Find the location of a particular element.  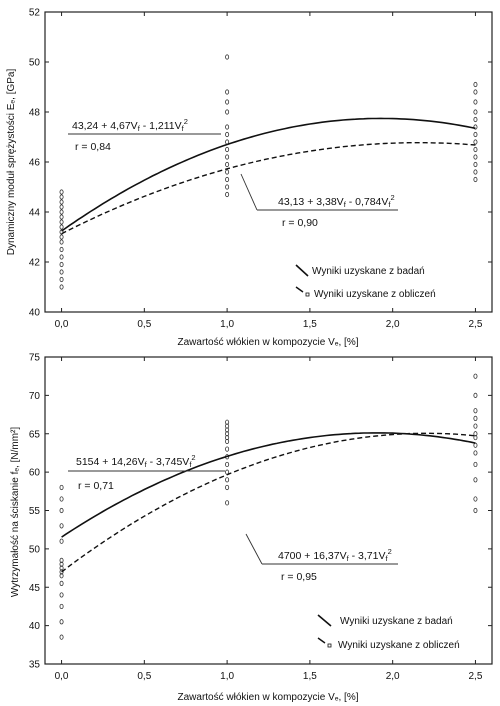

equation-2-label: 4700 + 16,37Vf - 3,71Vf2 is located at coordinates (335, 555).